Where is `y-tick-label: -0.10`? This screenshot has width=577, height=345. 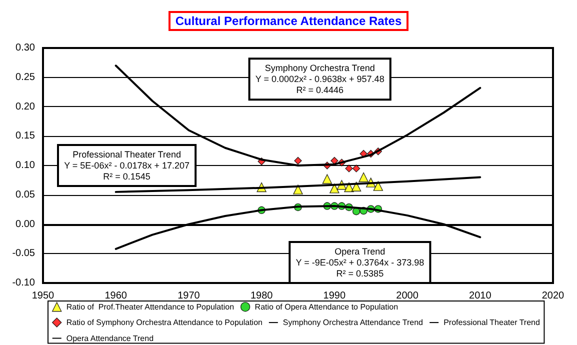 y-tick-label: -0.10 is located at coordinates (24, 283).